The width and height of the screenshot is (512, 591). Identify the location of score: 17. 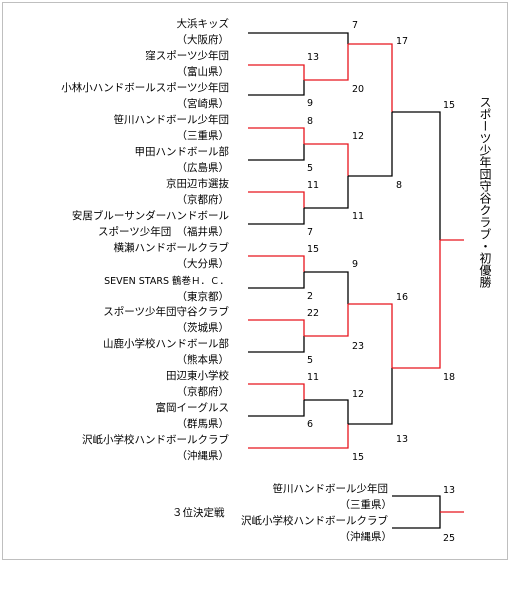
(402, 41).